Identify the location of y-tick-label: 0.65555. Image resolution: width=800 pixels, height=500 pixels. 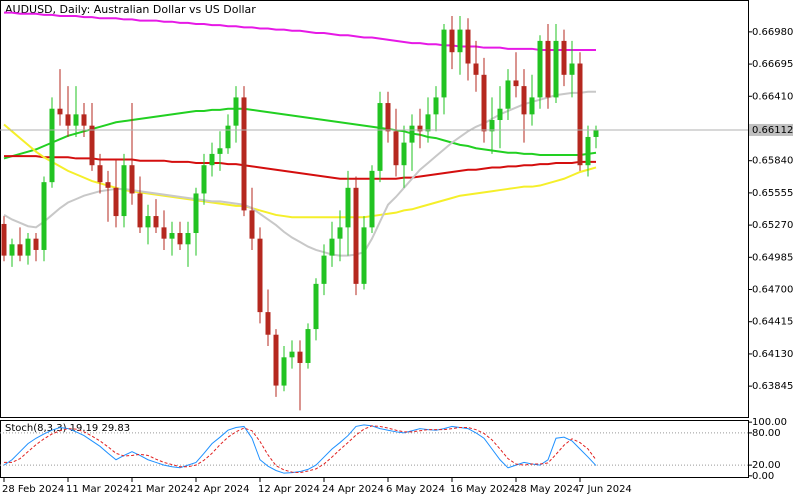
(772, 193).